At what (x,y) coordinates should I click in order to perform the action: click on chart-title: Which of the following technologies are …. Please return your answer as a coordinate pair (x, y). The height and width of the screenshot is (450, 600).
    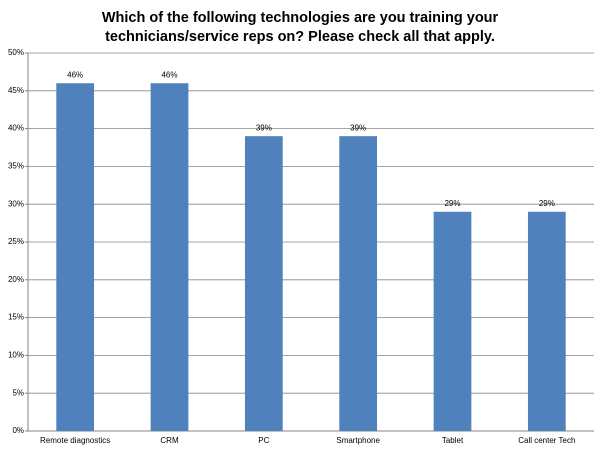
    Looking at the image, I should click on (300, 18).